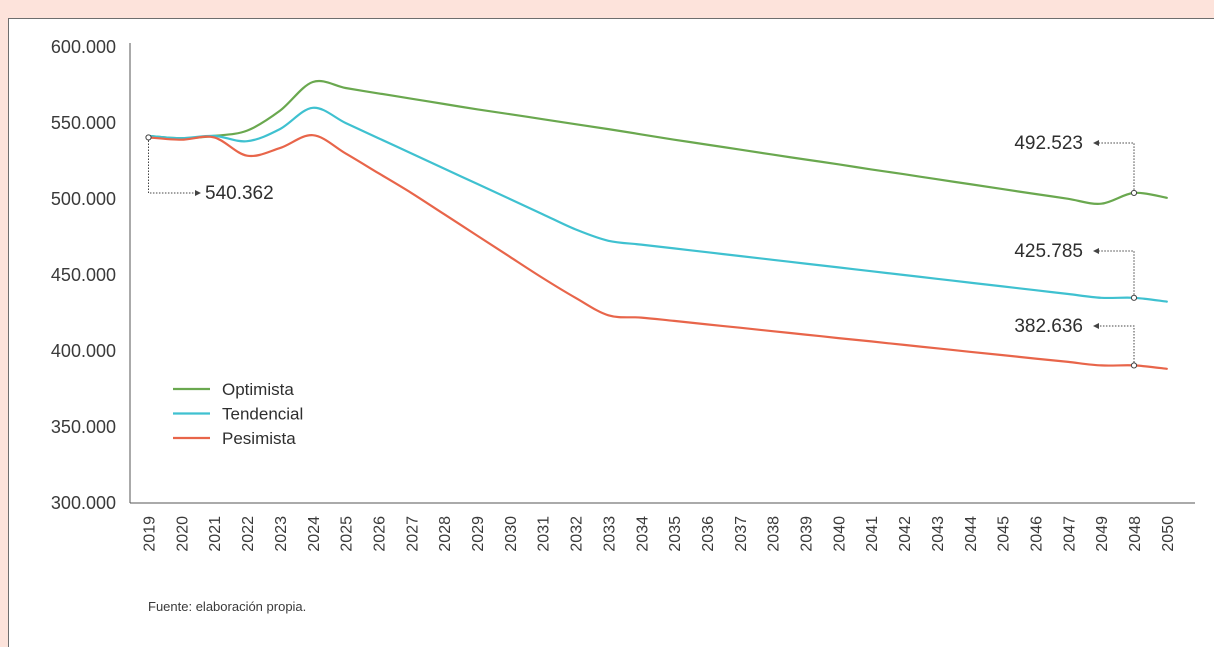 This screenshot has height=647, width=1214. I want to click on x-tick-label: 2044, so click(971, 534).